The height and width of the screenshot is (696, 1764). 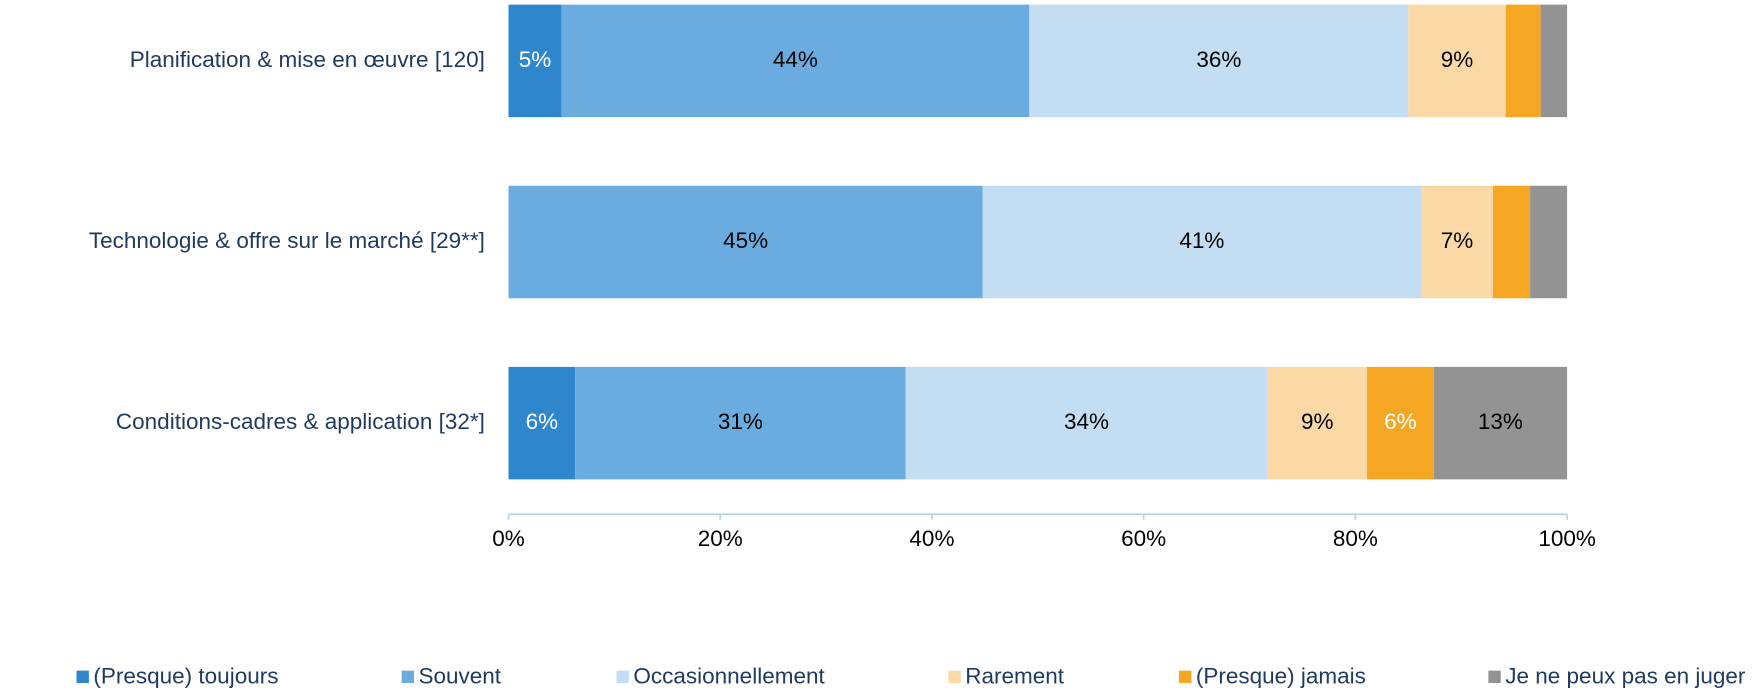 I want to click on x-tick-label: 80%, so click(x=1355, y=538).